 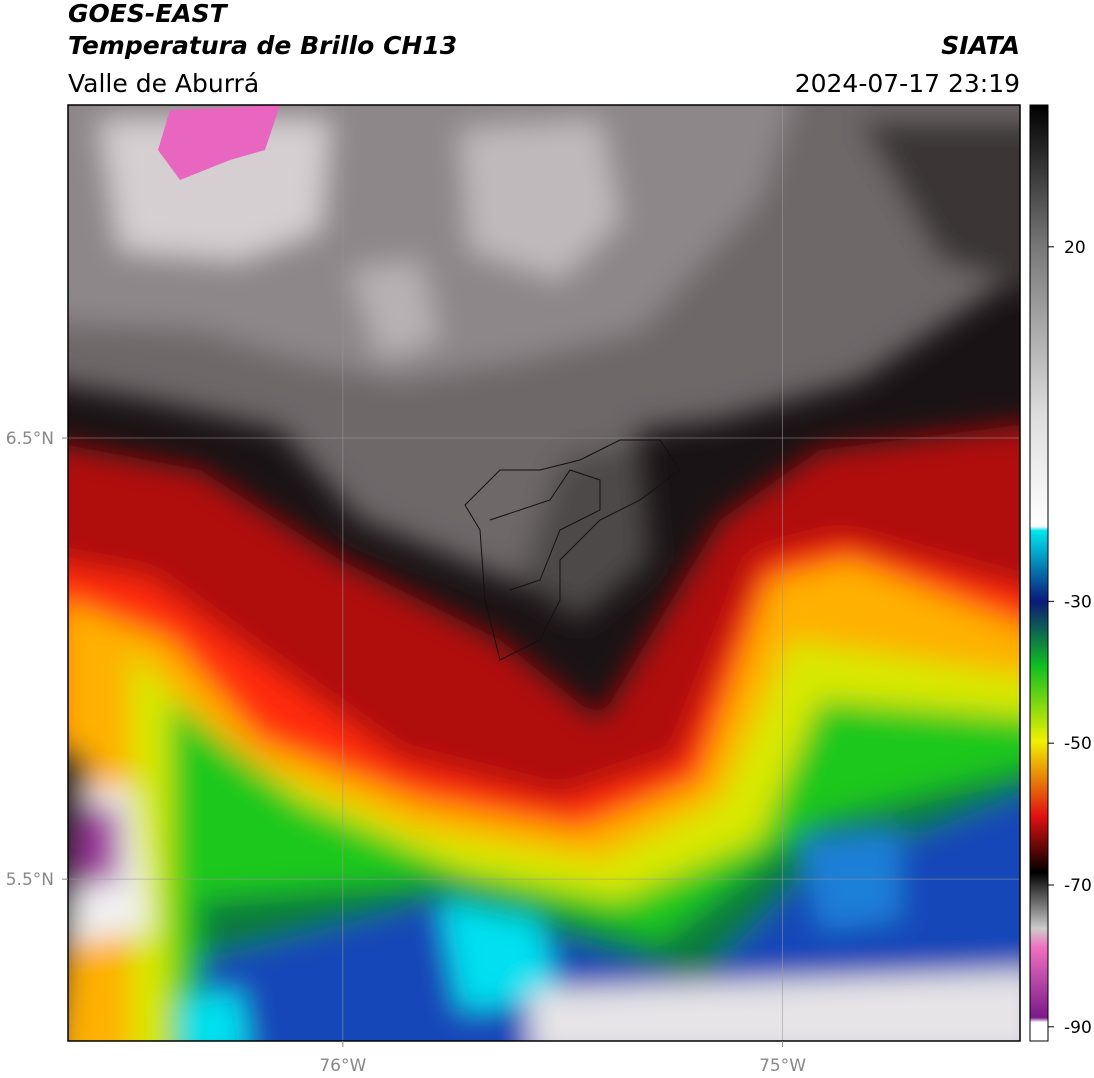 I want to click on y-tick-label: 6.5°N, so click(x=30, y=439).